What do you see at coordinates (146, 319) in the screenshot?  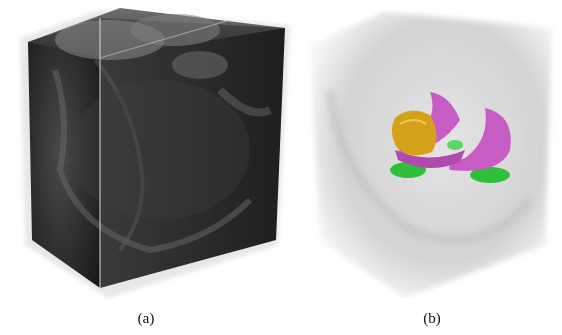 I see `caption-a: (a)` at bounding box center [146, 319].